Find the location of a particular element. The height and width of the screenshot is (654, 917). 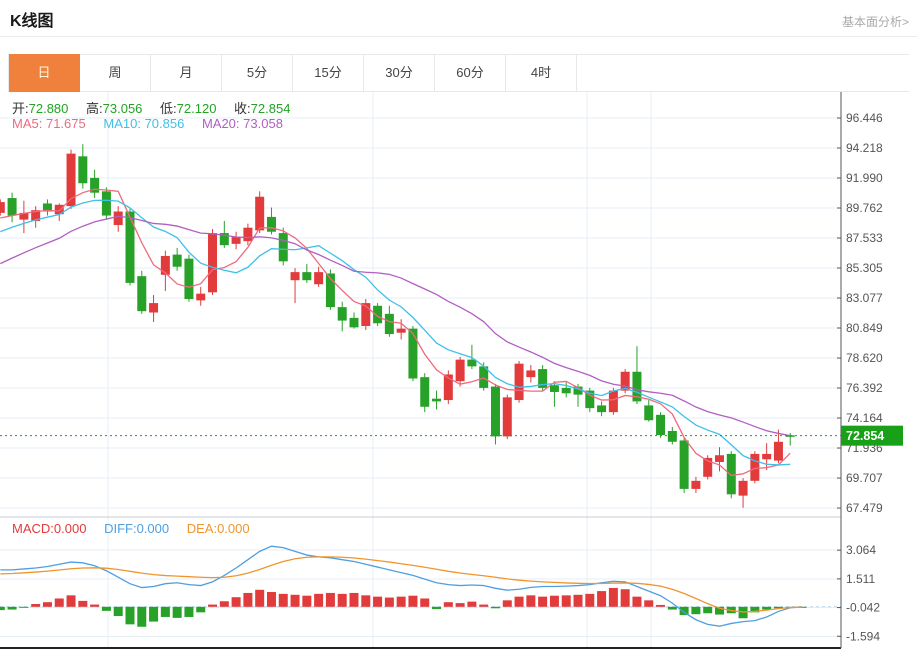

current-price-badge is located at coordinates (872, 435).